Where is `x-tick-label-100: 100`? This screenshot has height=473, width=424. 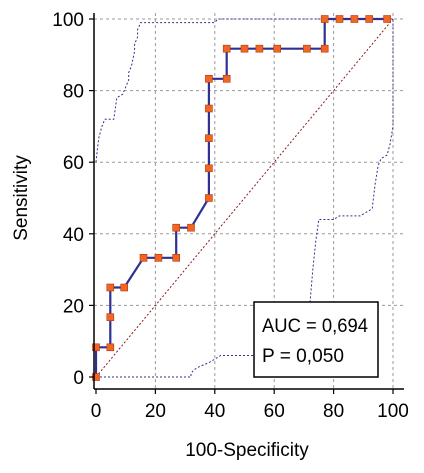
x-tick-label-100: 100 is located at coordinates (393, 411).